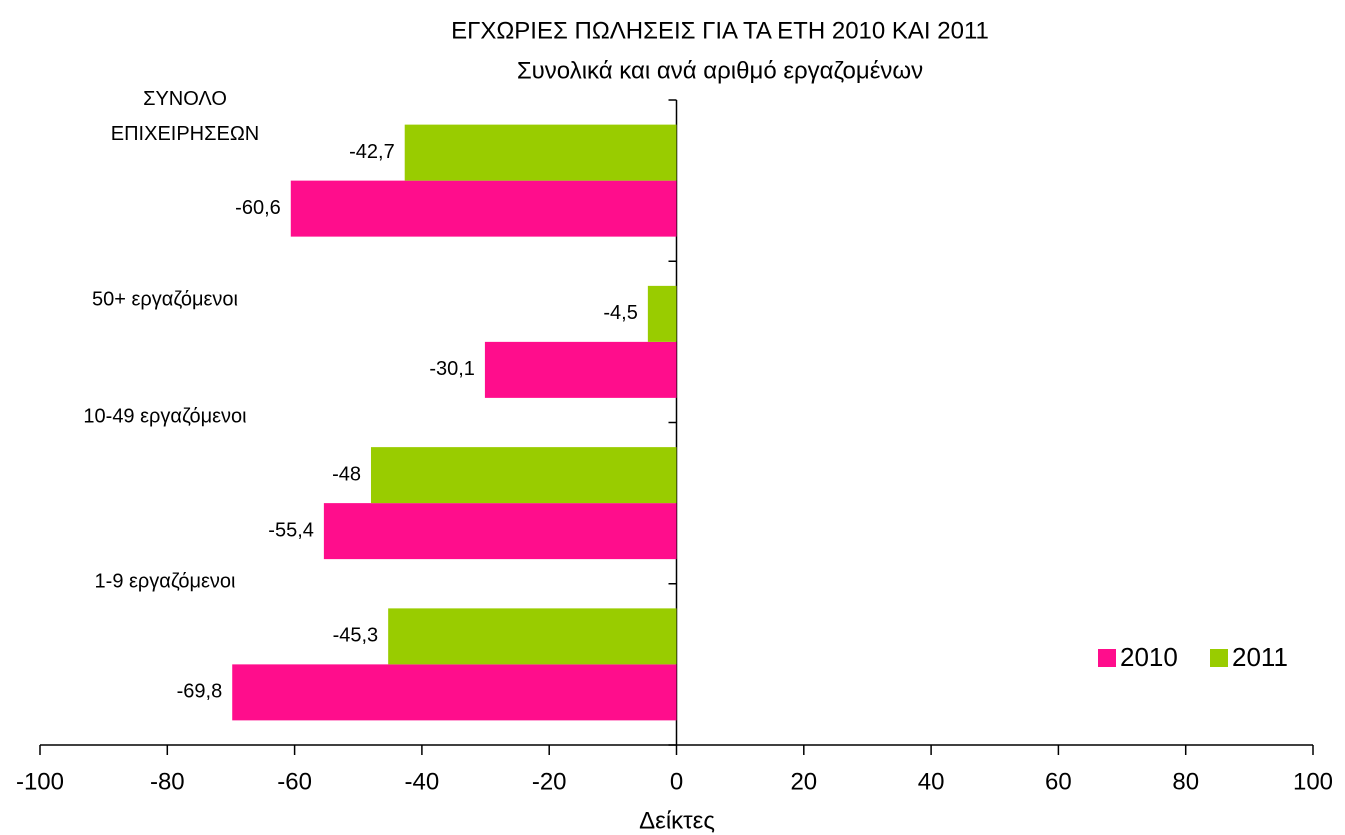 The height and width of the screenshot is (835, 1345). What do you see at coordinates (452, 369) in the screenshot?
I see `value-label: -30,1` at bounding box center [452, 369].